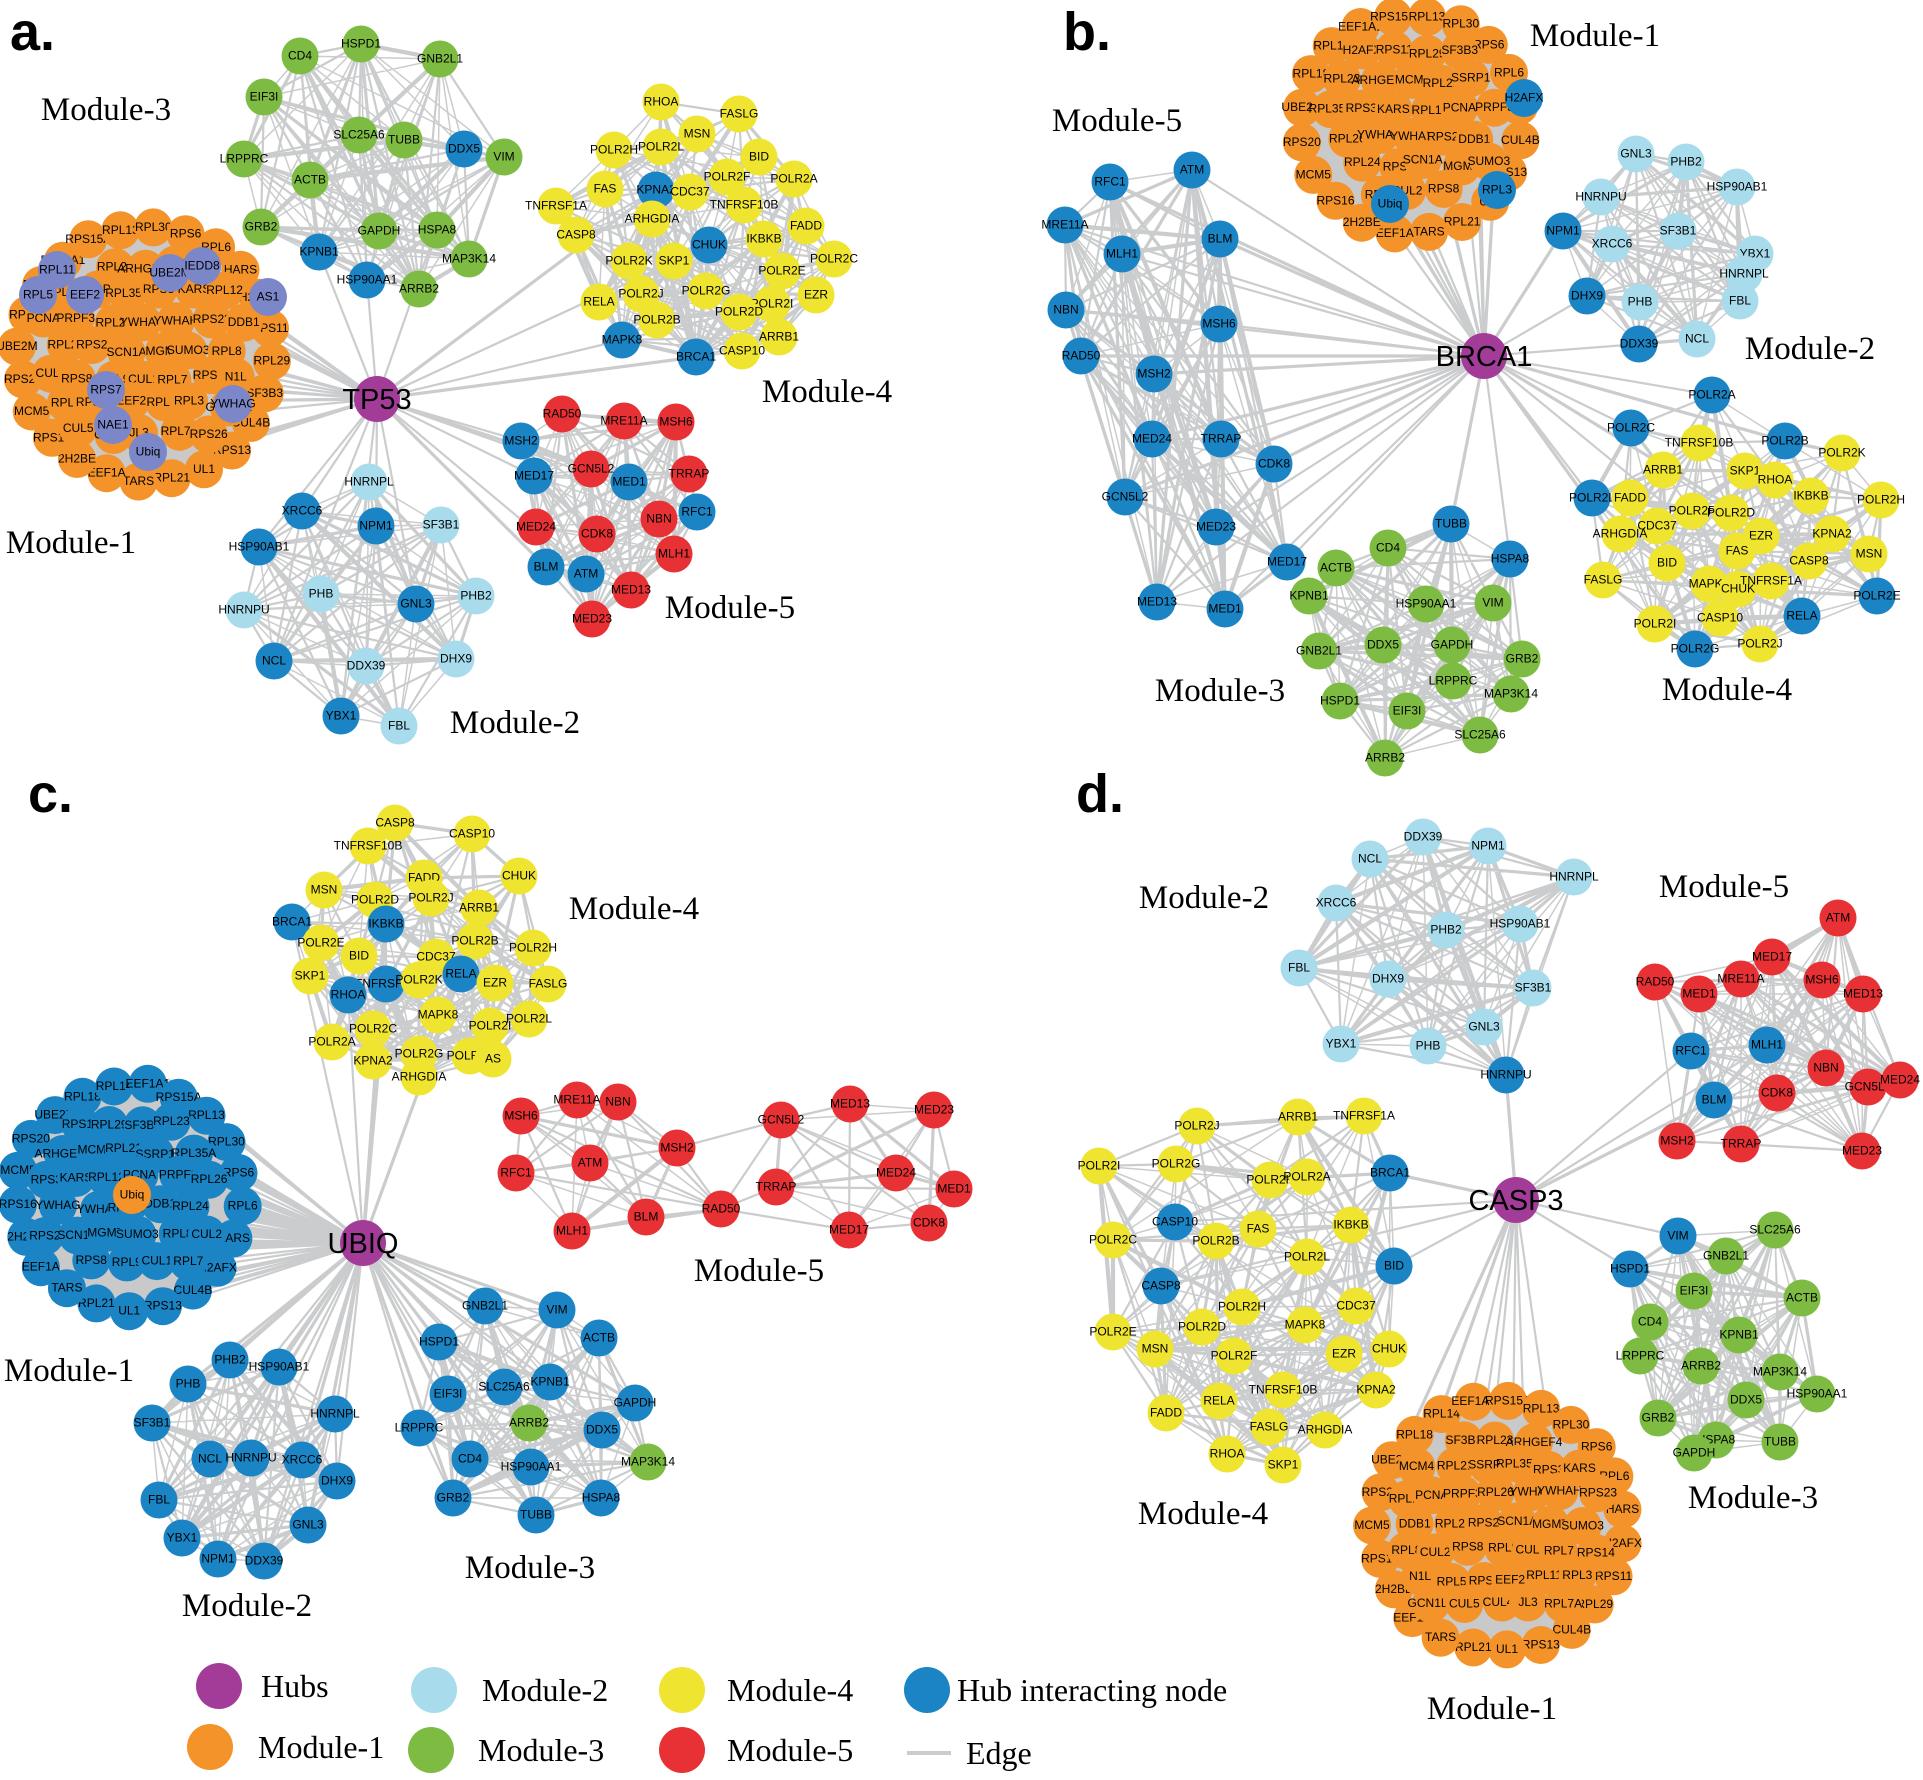 The height and width of the screenshot is (1780, 1923). I want to click on svg-text: RAD50, so click(721, 1209).